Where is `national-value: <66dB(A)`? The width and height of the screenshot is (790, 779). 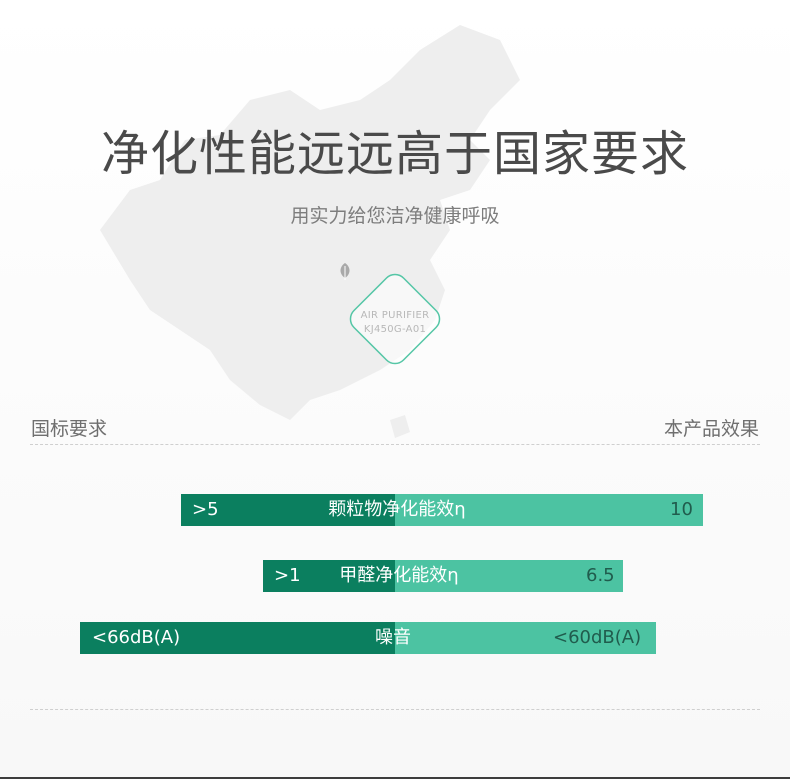 national-value: <66dB(A) is located at coordinates (136, 637).